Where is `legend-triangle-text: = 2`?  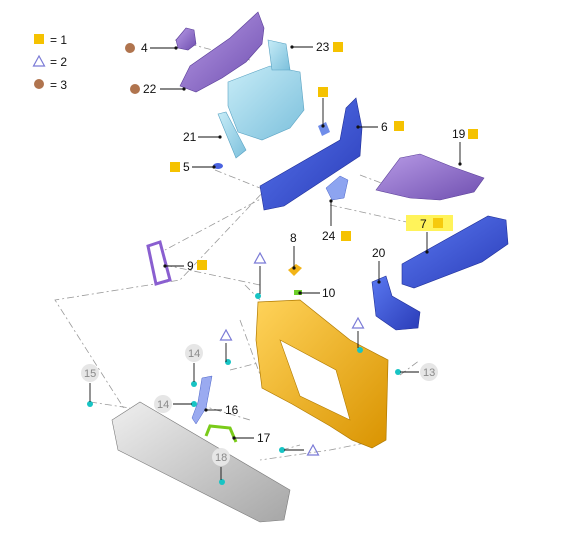 legend-triangle-text: = 2 is located at coordinates (58, 62).